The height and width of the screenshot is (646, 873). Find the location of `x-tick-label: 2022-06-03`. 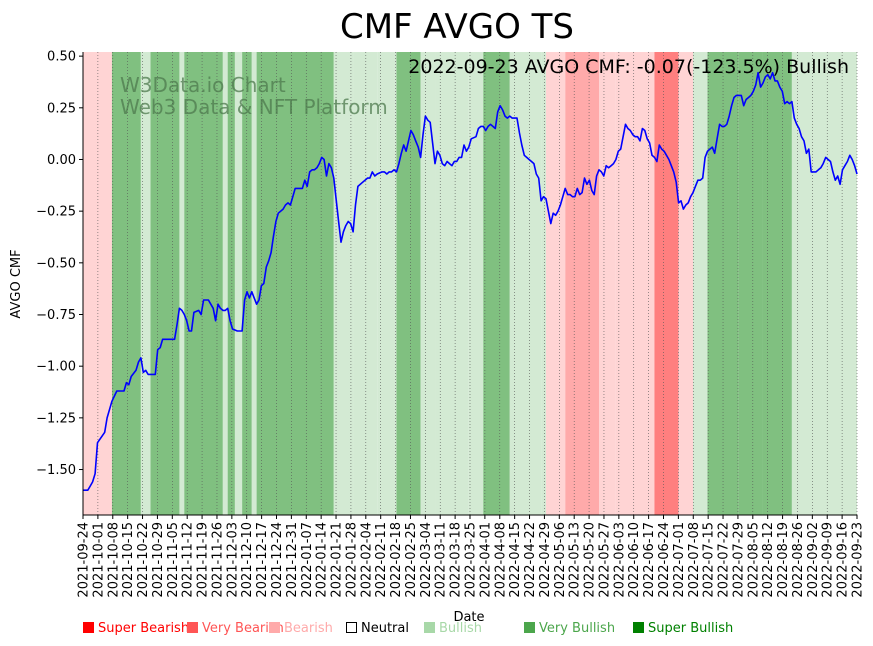

x-tick-label: 2022-06-03 is located at coordinates (619, 560).